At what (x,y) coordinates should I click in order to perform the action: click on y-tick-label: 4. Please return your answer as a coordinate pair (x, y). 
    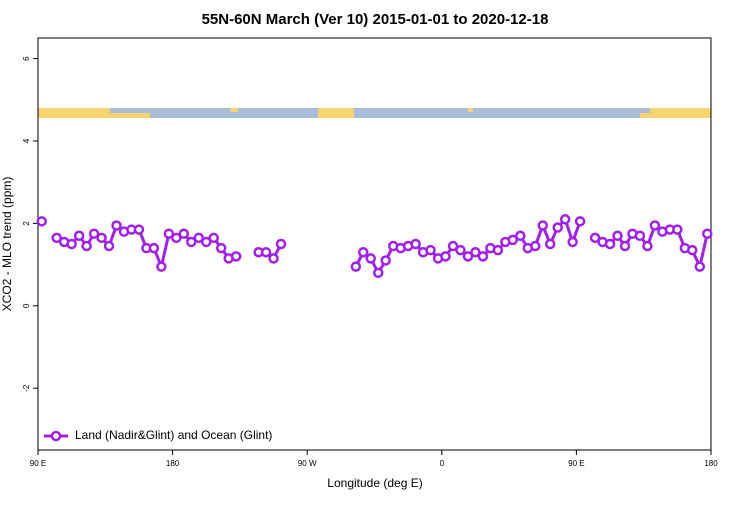
    Looking at the image, I should click on (26, 140).